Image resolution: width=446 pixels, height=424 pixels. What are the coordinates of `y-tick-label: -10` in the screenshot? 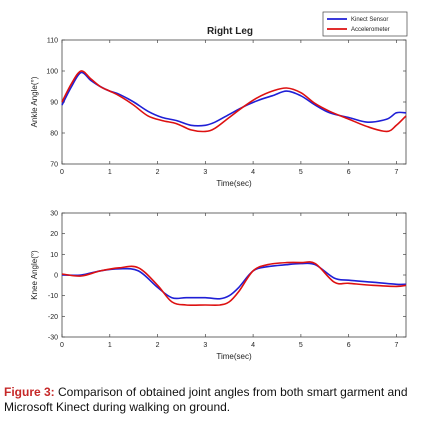 It's located at (53, 296).